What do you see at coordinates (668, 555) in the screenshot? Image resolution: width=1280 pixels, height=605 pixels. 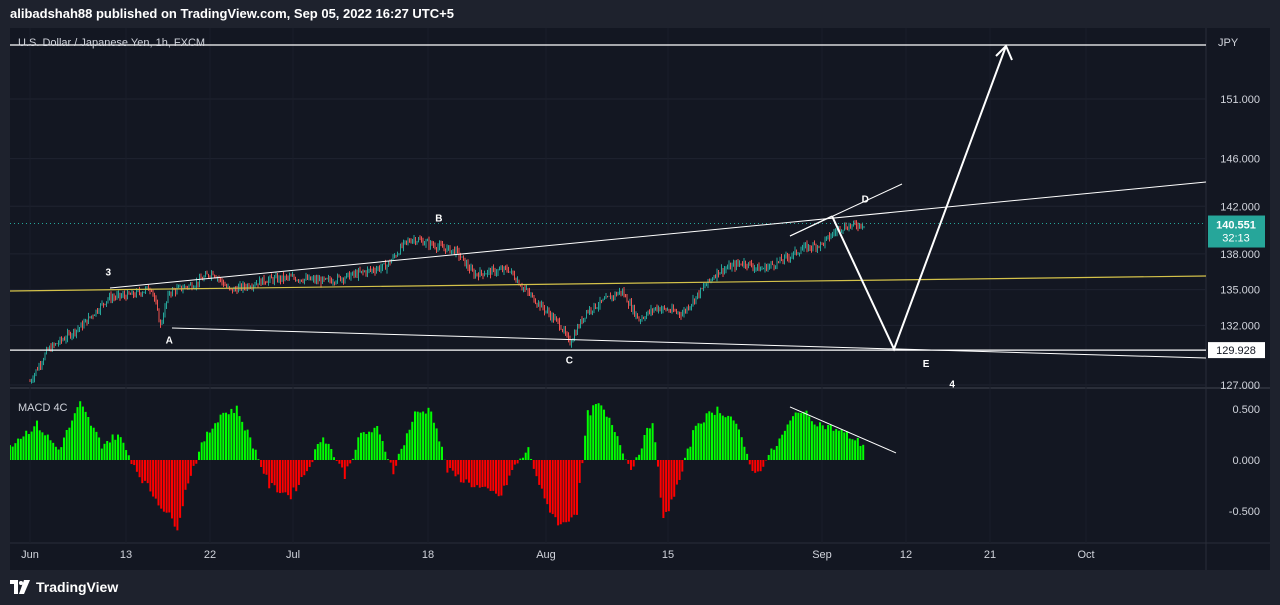 I see `time-tick-label: 15` at bounding box center [668, 555].